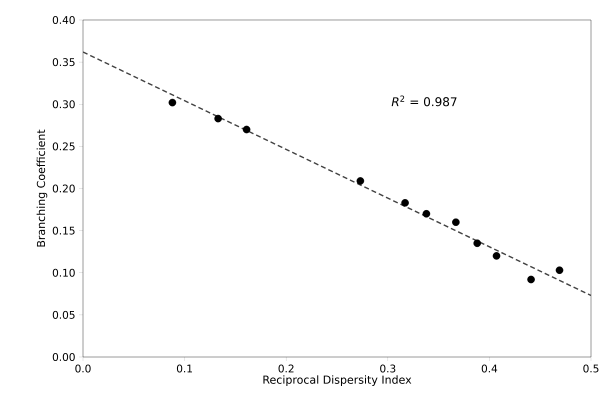 Image resolution: width=610 pixels, height=405 pixels. What do you see at coordinates (63, 104) in the screenshot?
I see `y-tick-label: 0.30` at bounding box center [63, 104].